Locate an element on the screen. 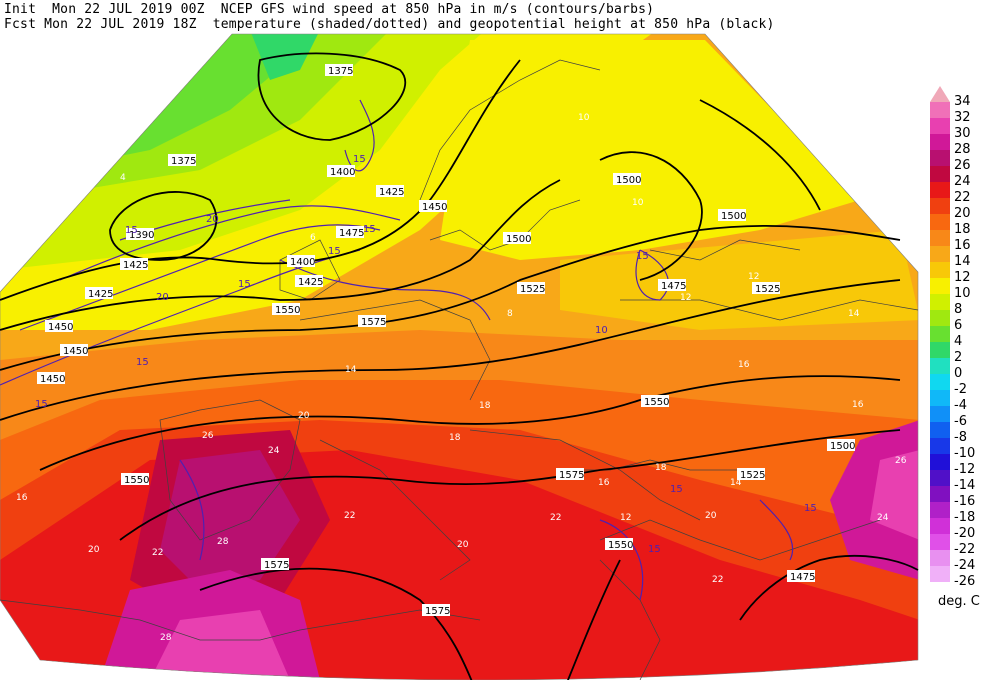 Image resolution: width=1000 pixels, height=680 pixels. temp-label: 26 is located at coordinates (901, 461).